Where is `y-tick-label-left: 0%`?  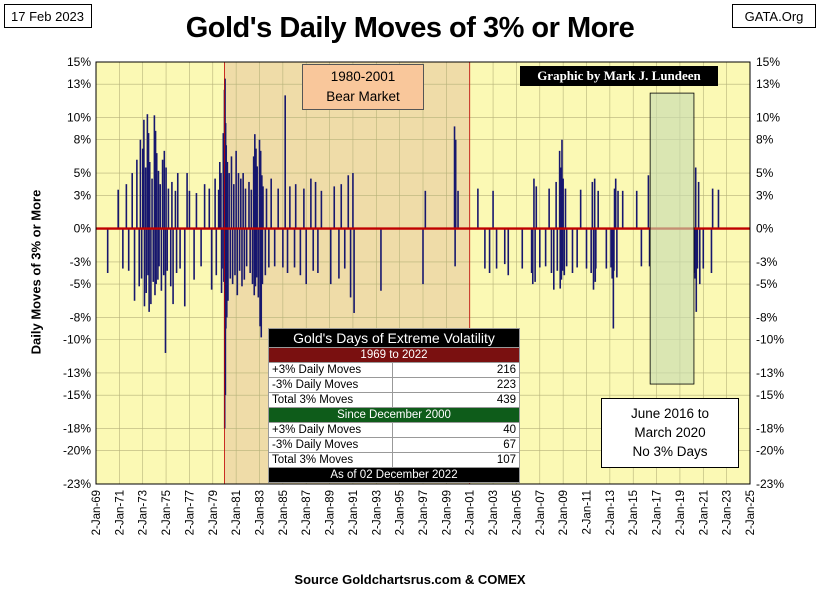
y-tick-label-left: 0% is located at coordinates (83, 229).